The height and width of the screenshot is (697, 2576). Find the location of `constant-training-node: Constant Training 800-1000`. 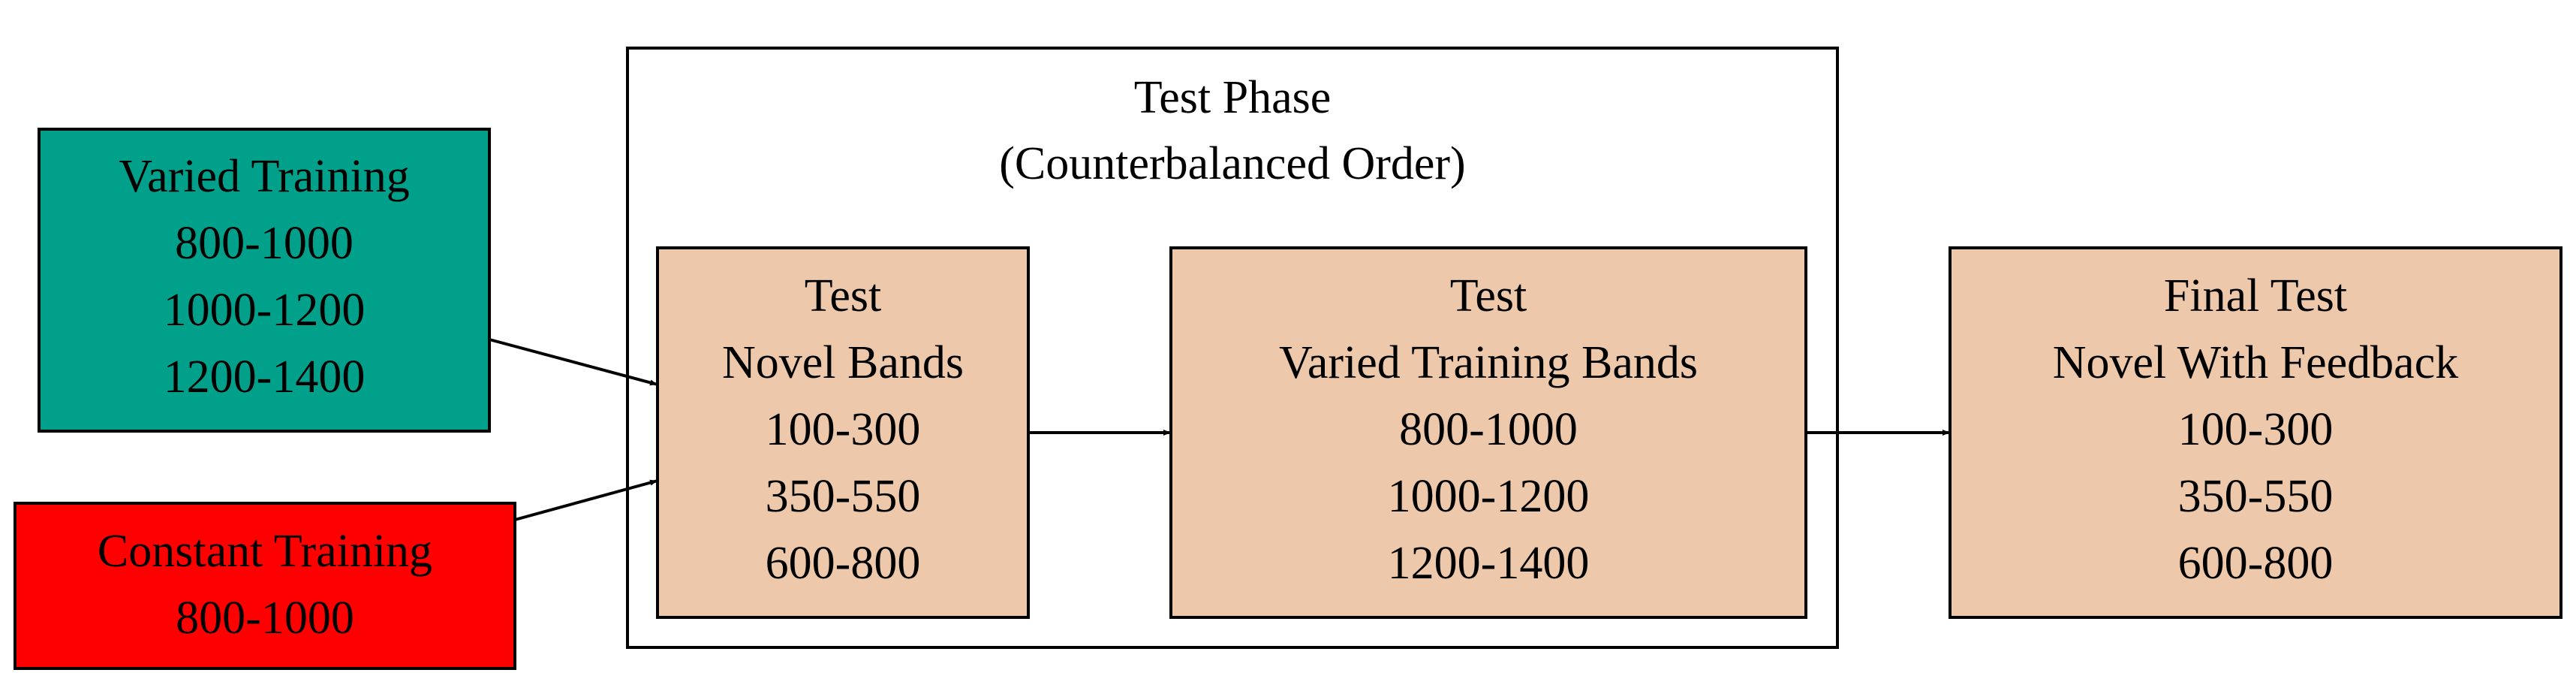

constant-training-node: Constant Training 800-1000 is located at coordinates (265, 586).